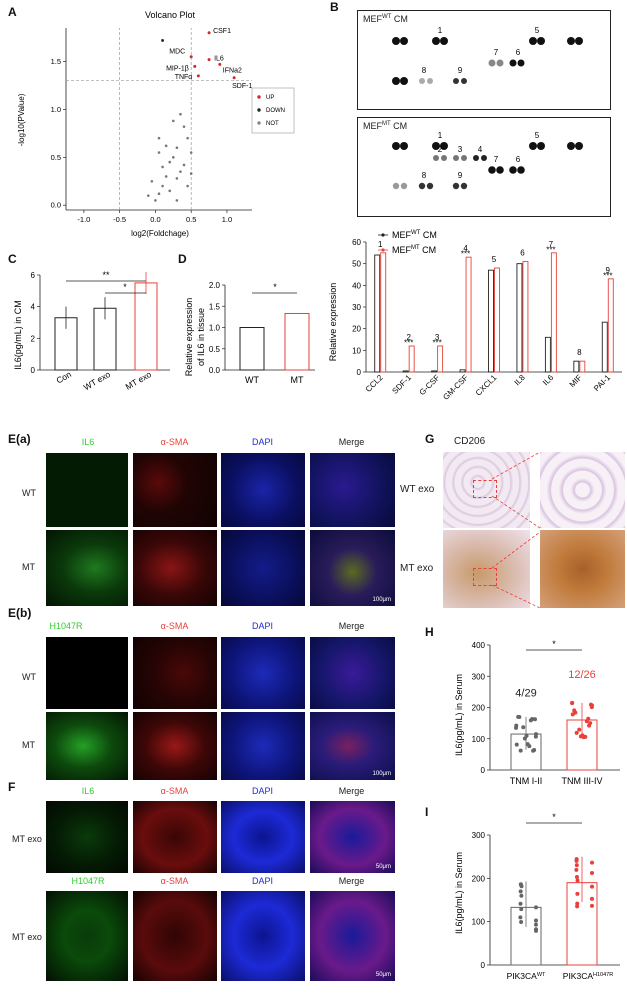  Describe the element at coordinates (146, 326) in the screenshot. I see `panelc-bar` at that location.